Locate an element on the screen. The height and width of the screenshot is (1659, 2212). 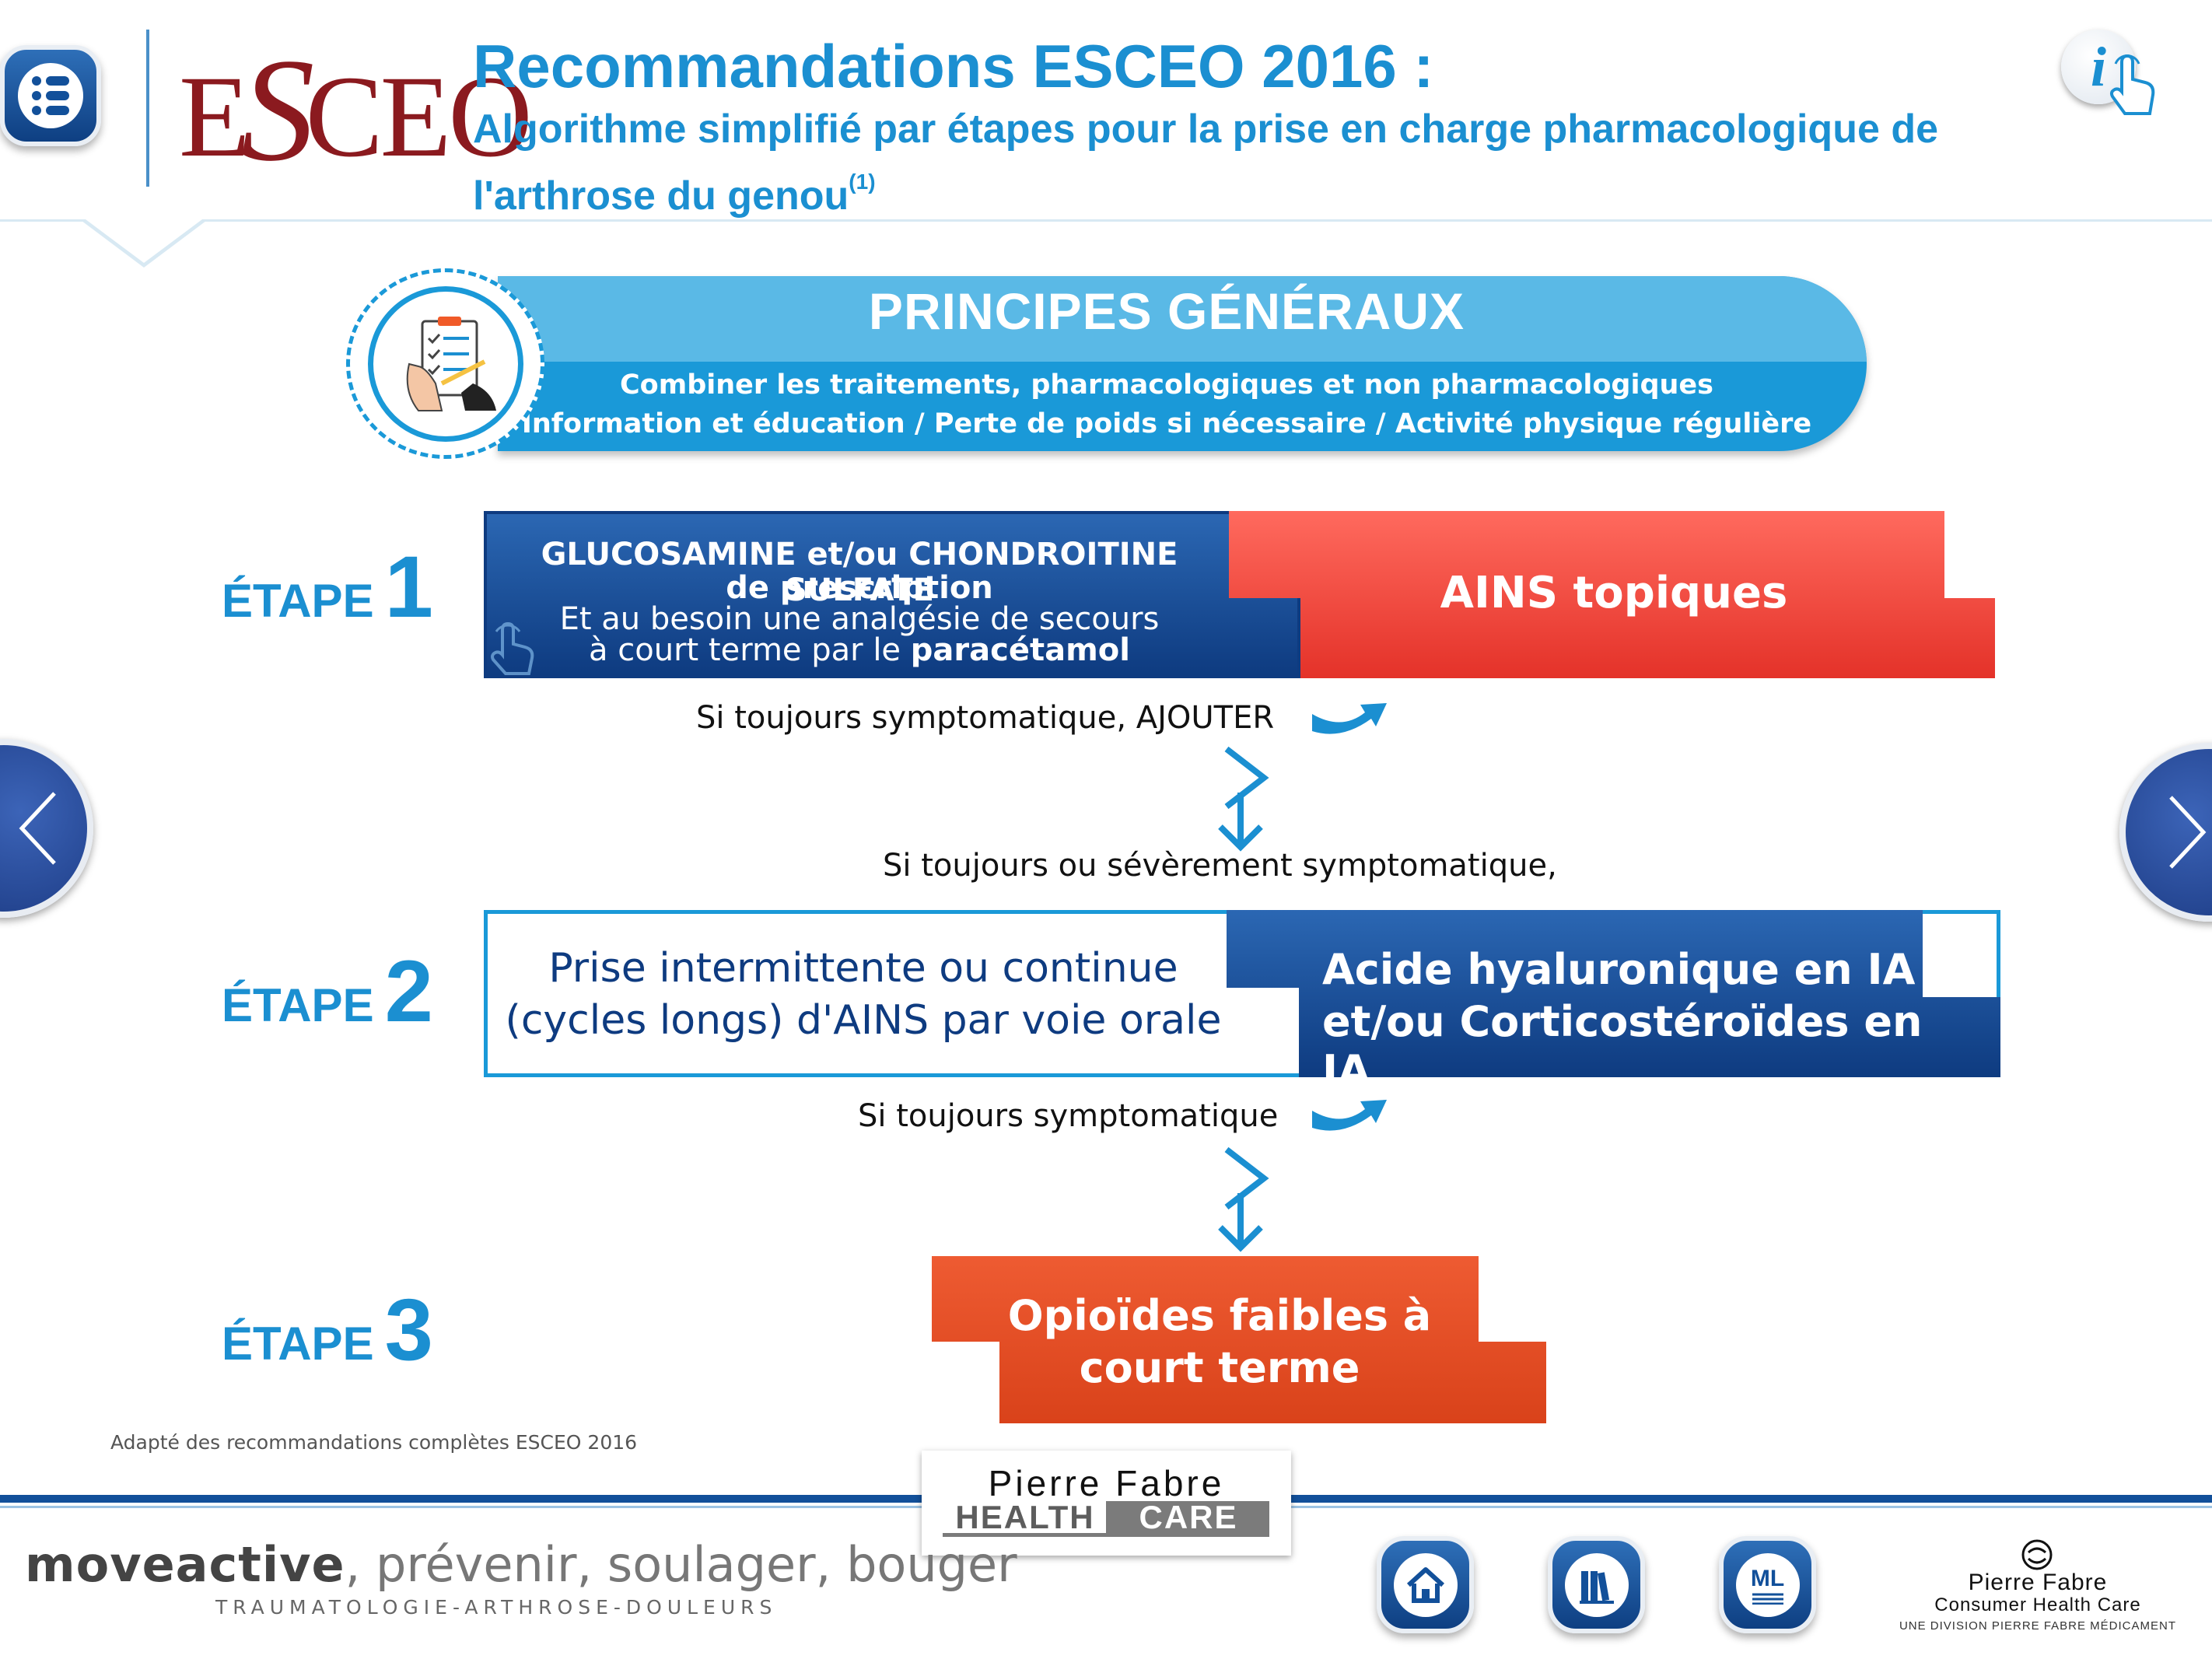
header-pointer-inner is located at coordinates (144, 241).